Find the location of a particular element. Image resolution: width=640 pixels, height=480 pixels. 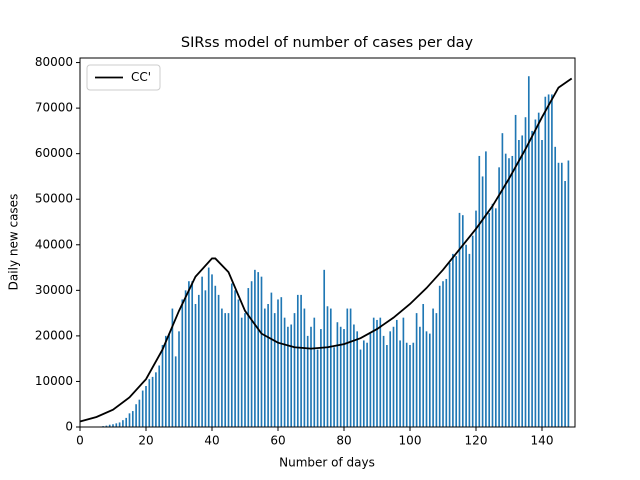

y-tick-label: 0 is located at coordinates (69, 427).